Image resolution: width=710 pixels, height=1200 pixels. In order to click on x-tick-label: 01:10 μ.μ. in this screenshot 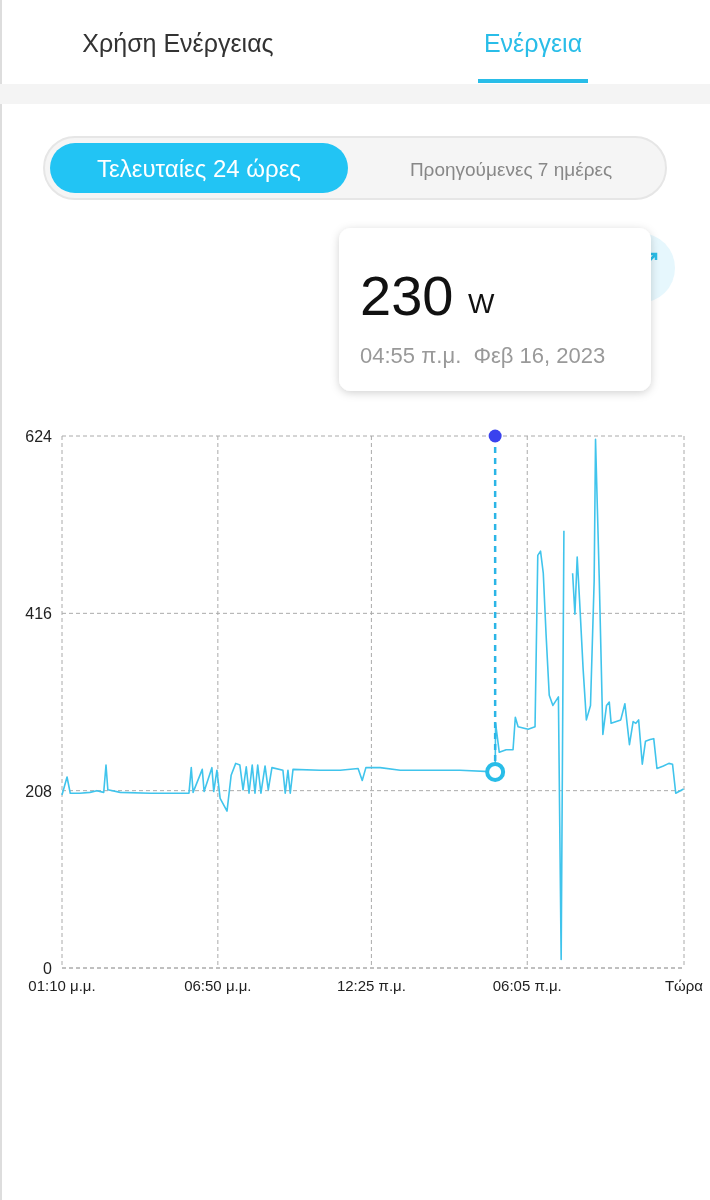, I will do `click(62, 985)`.